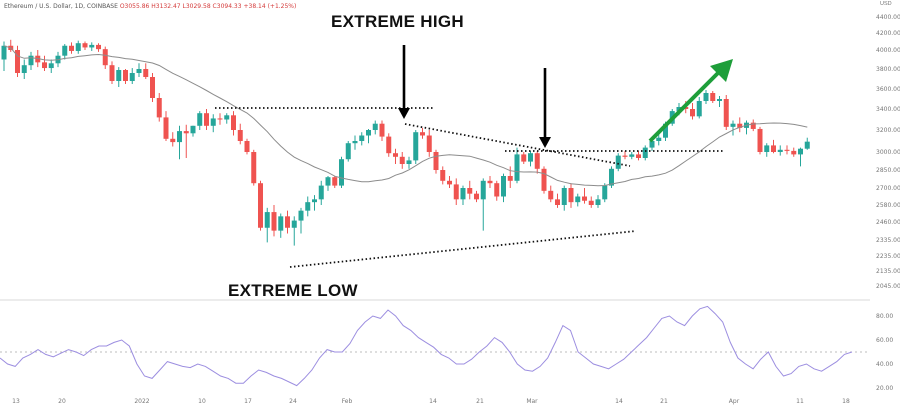 The image size is (900, 405). I want to click on time-axis-label: Feb, so click(347, 401).